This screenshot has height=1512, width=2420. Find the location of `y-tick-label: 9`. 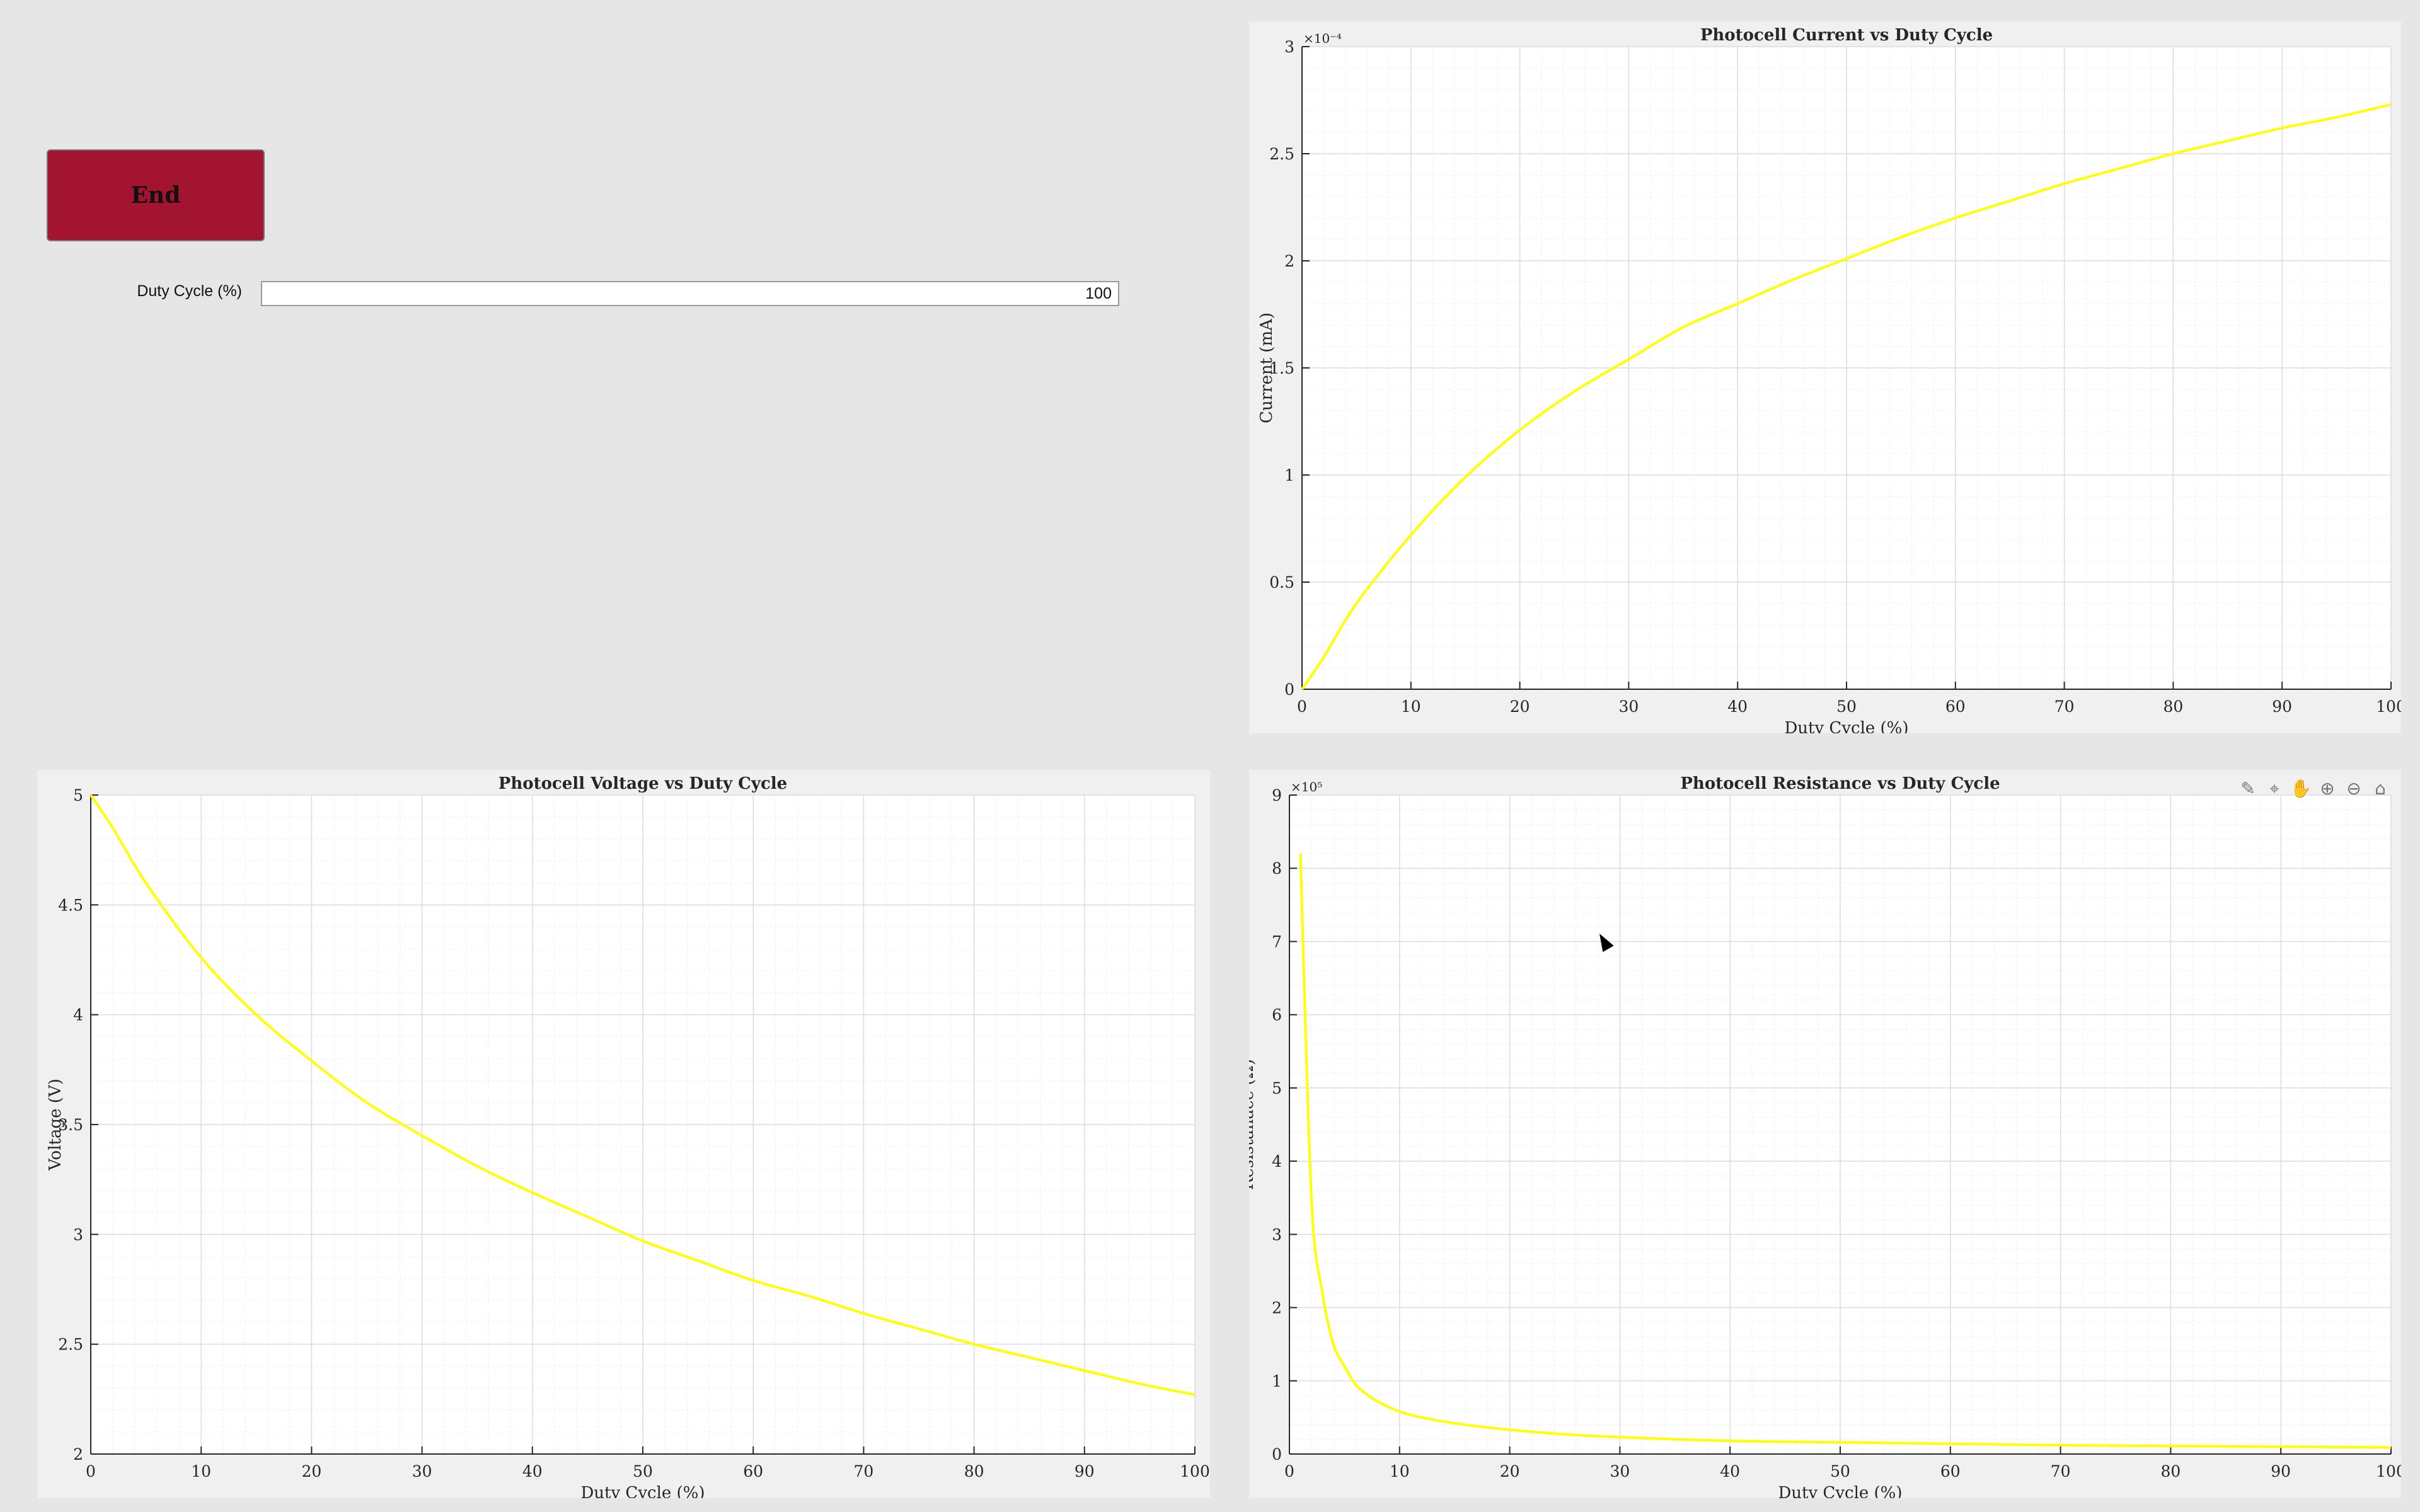

y-tick-label: 9 is located at coordinates (1277, 795).